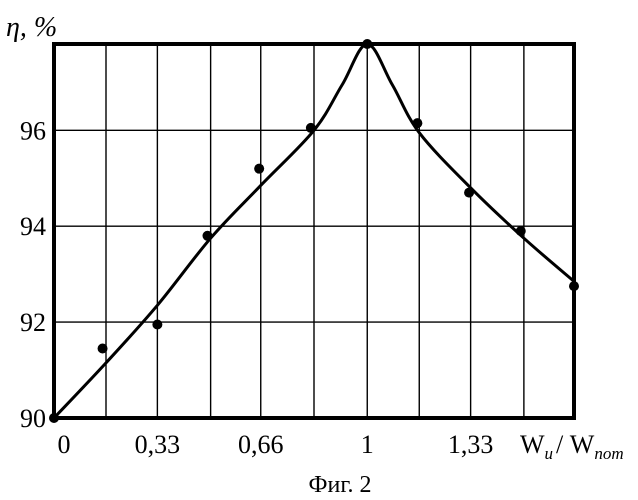 This screenshot has width=638, height=500. Describe the element at coordinates (31, 27) in the screenshot. I see `y-axis-label: η, %` at that location.